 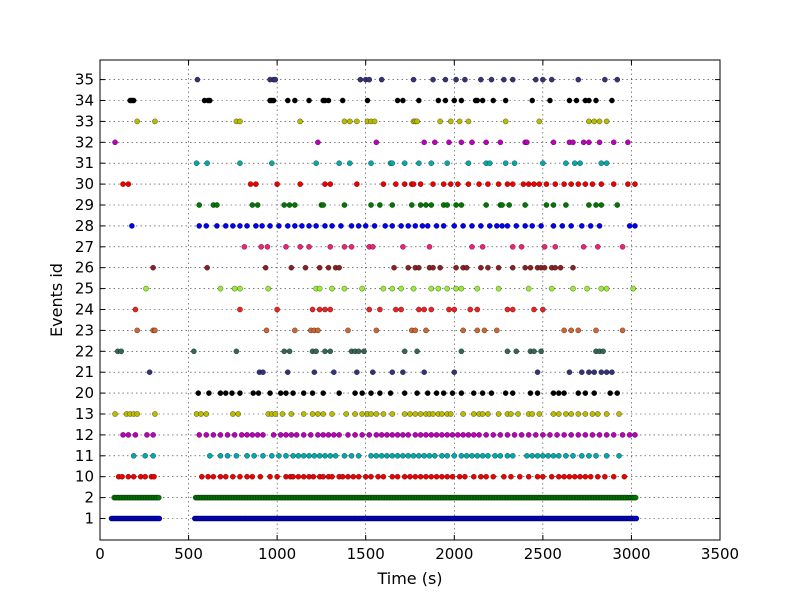 I want to click on y-tick-label: 28, so click(x=84, y=226).